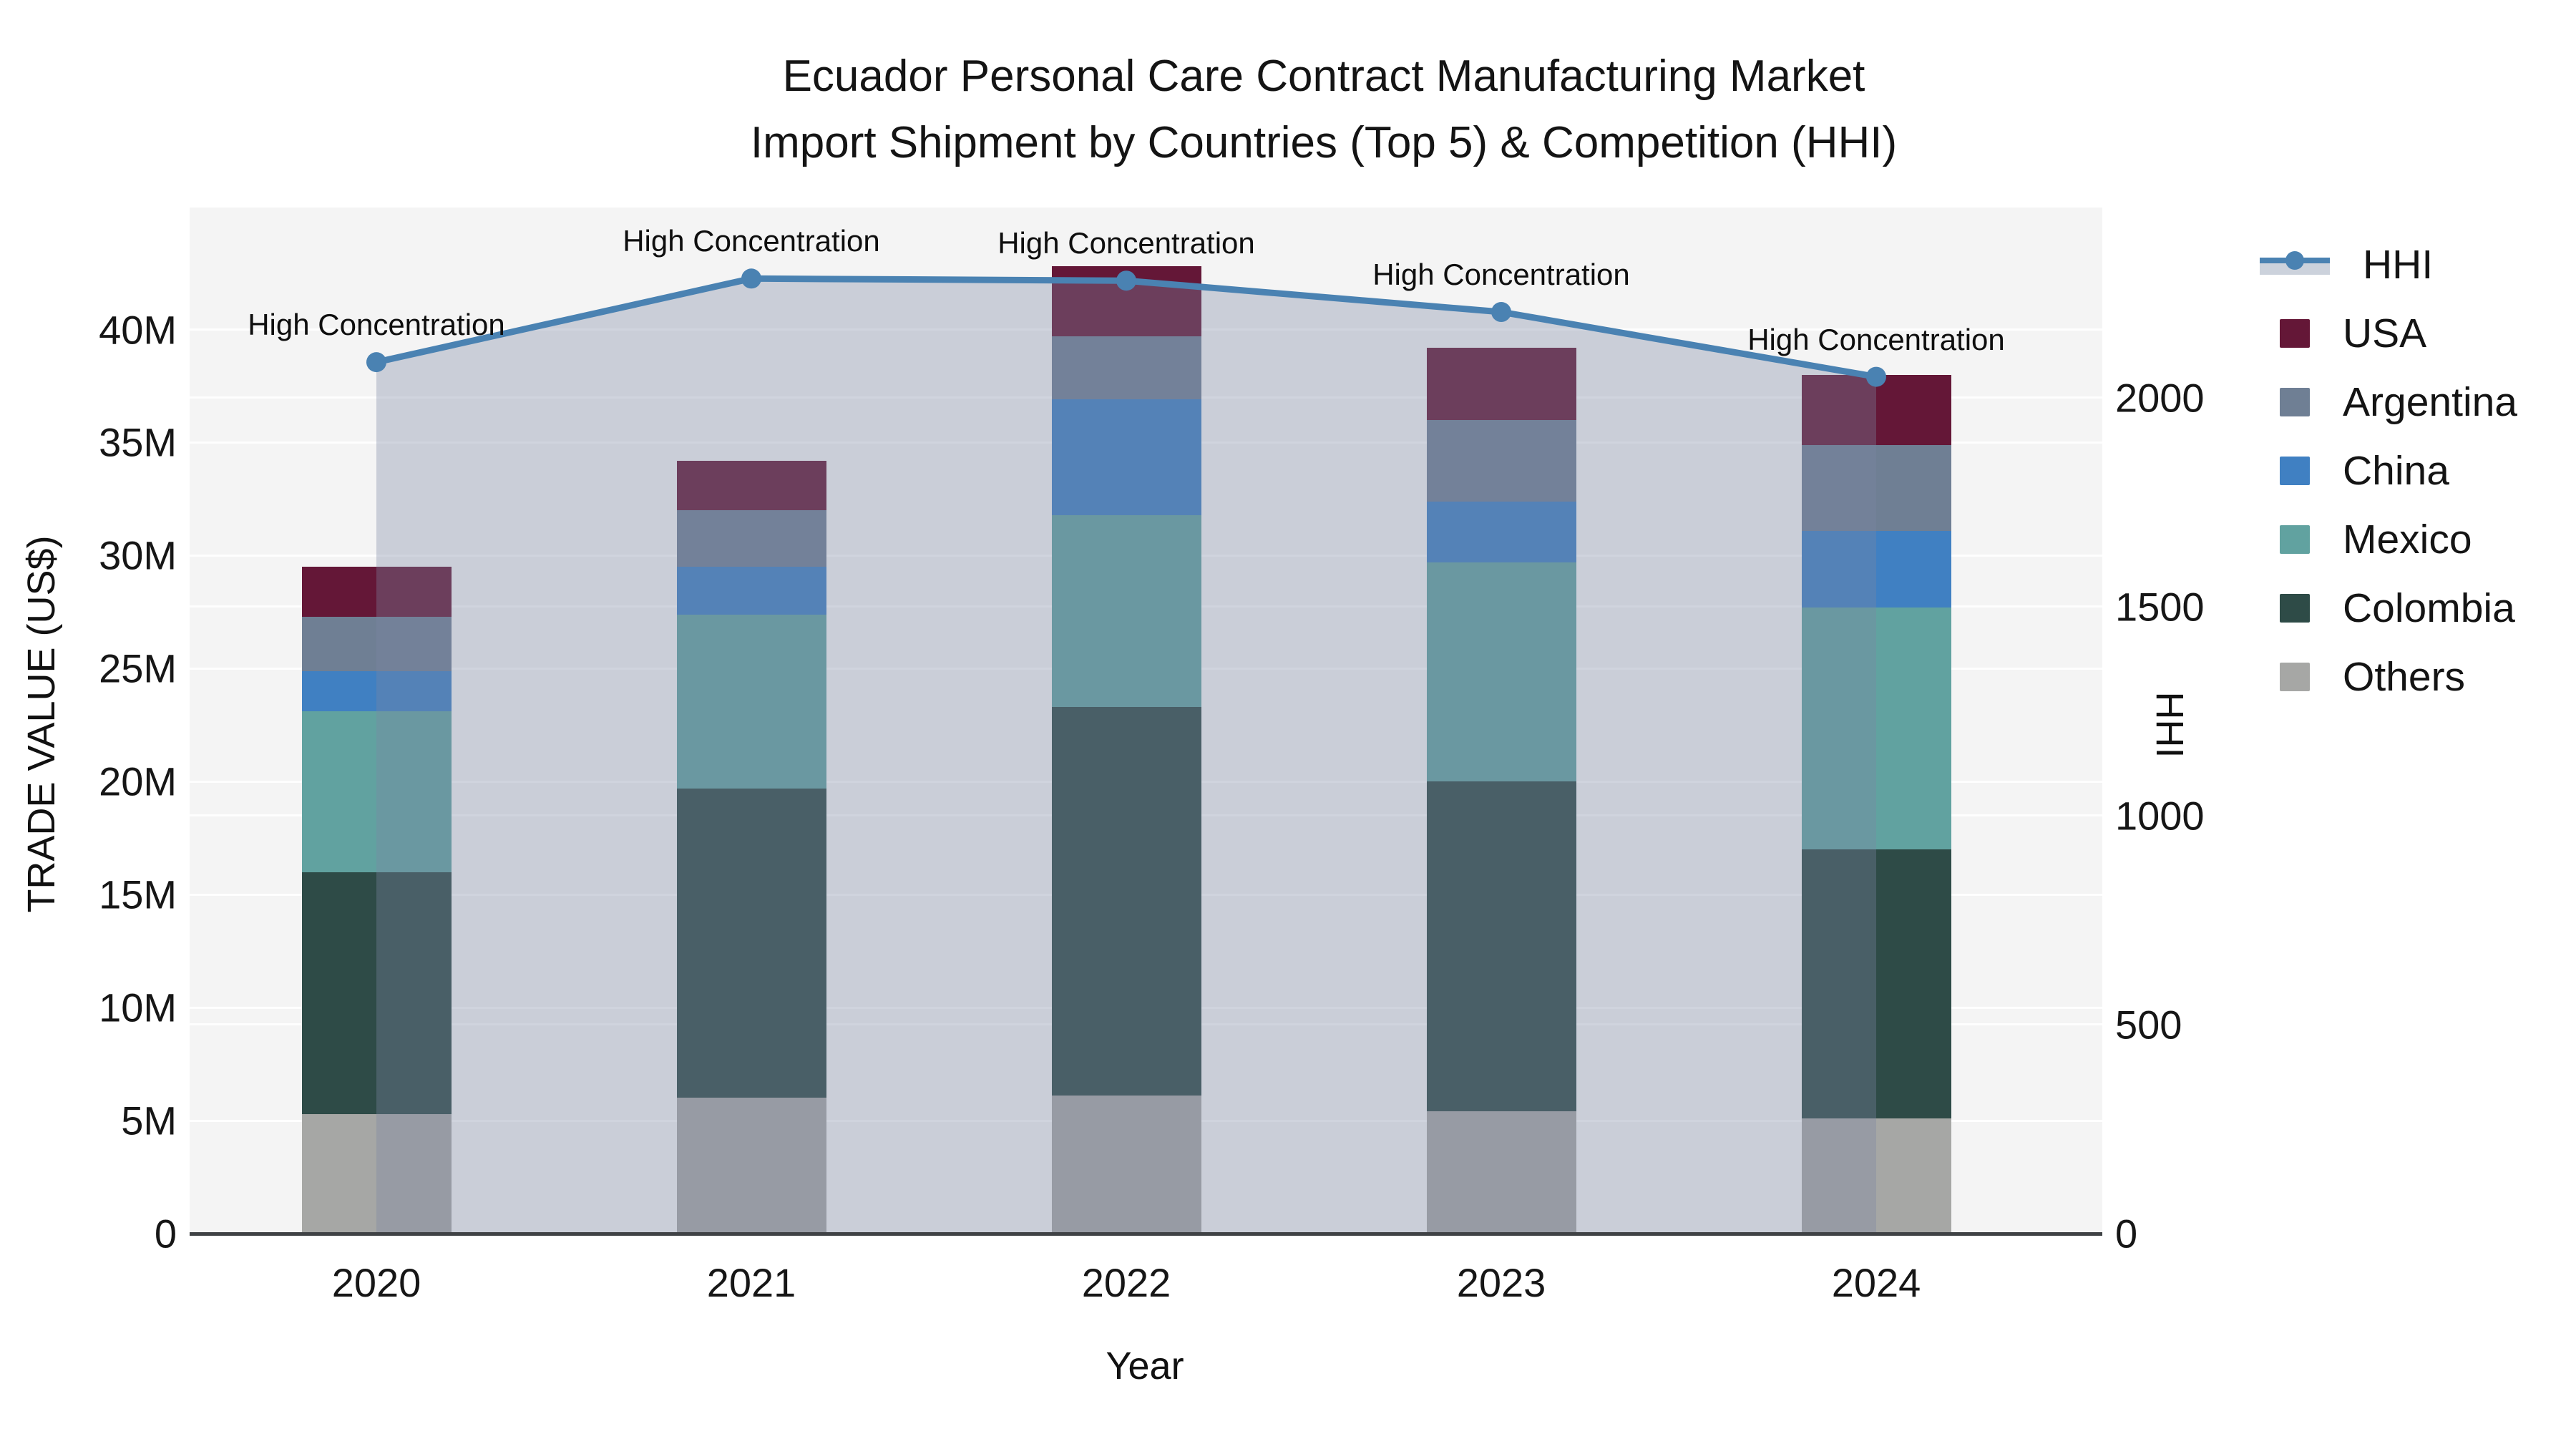 This screenshot has height=1449, width=2576. I want to click on bar-segment-colombia-2022, so click(1126, 901).